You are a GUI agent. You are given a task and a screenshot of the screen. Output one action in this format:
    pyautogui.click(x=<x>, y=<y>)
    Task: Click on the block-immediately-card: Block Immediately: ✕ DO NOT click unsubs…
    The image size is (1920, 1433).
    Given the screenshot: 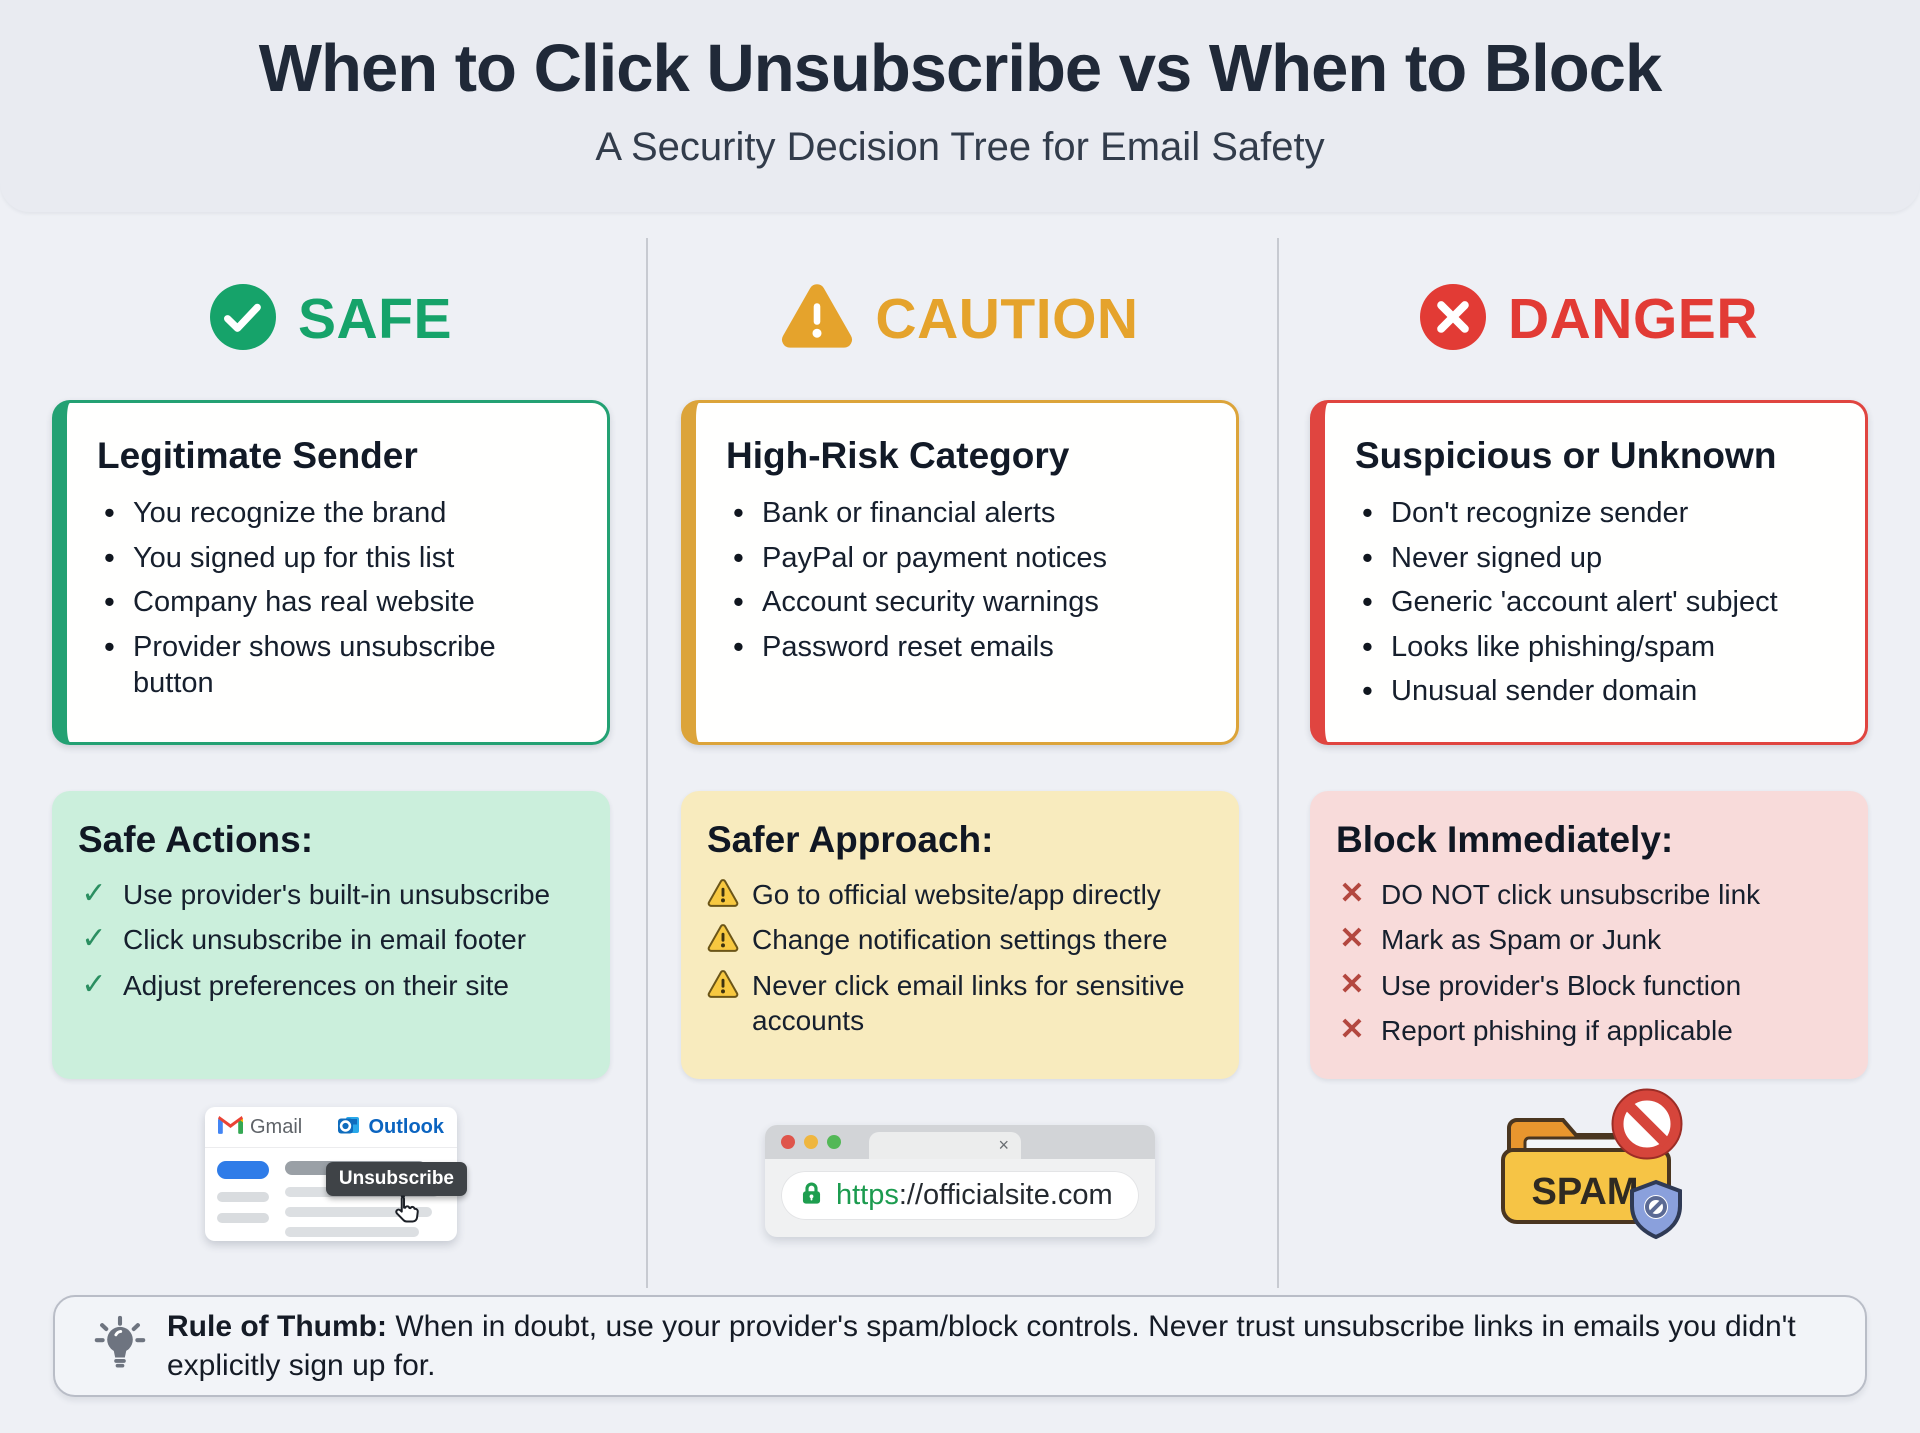 What is the action you would take?
    pyautogui.click(x=1589, y=935)
    